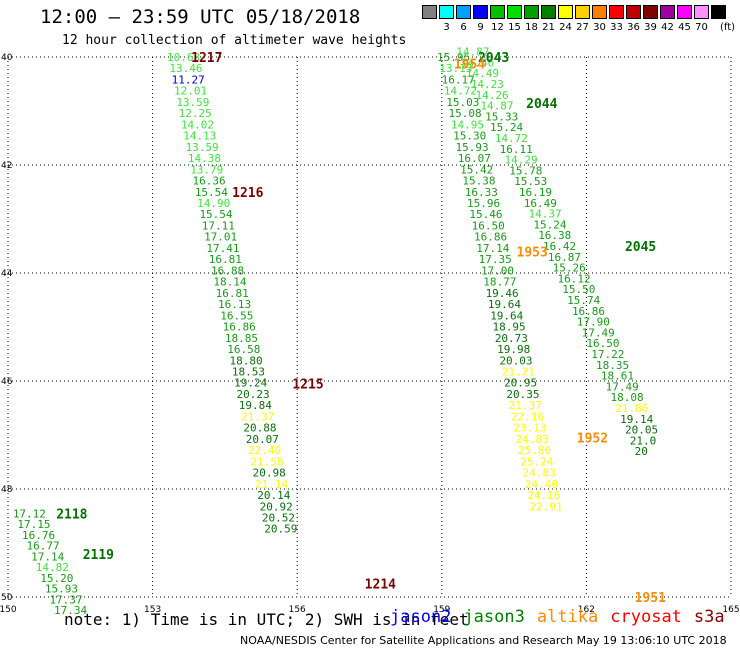  Describe the element at coordinates (612, 365) in the screenshot. I see `wave-height-value: 18.35` at that location.